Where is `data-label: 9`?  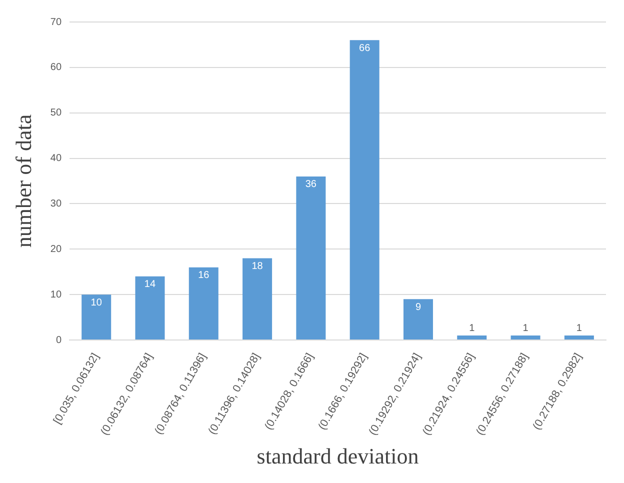
data-label: 9 is located at coordinates (418, 307).